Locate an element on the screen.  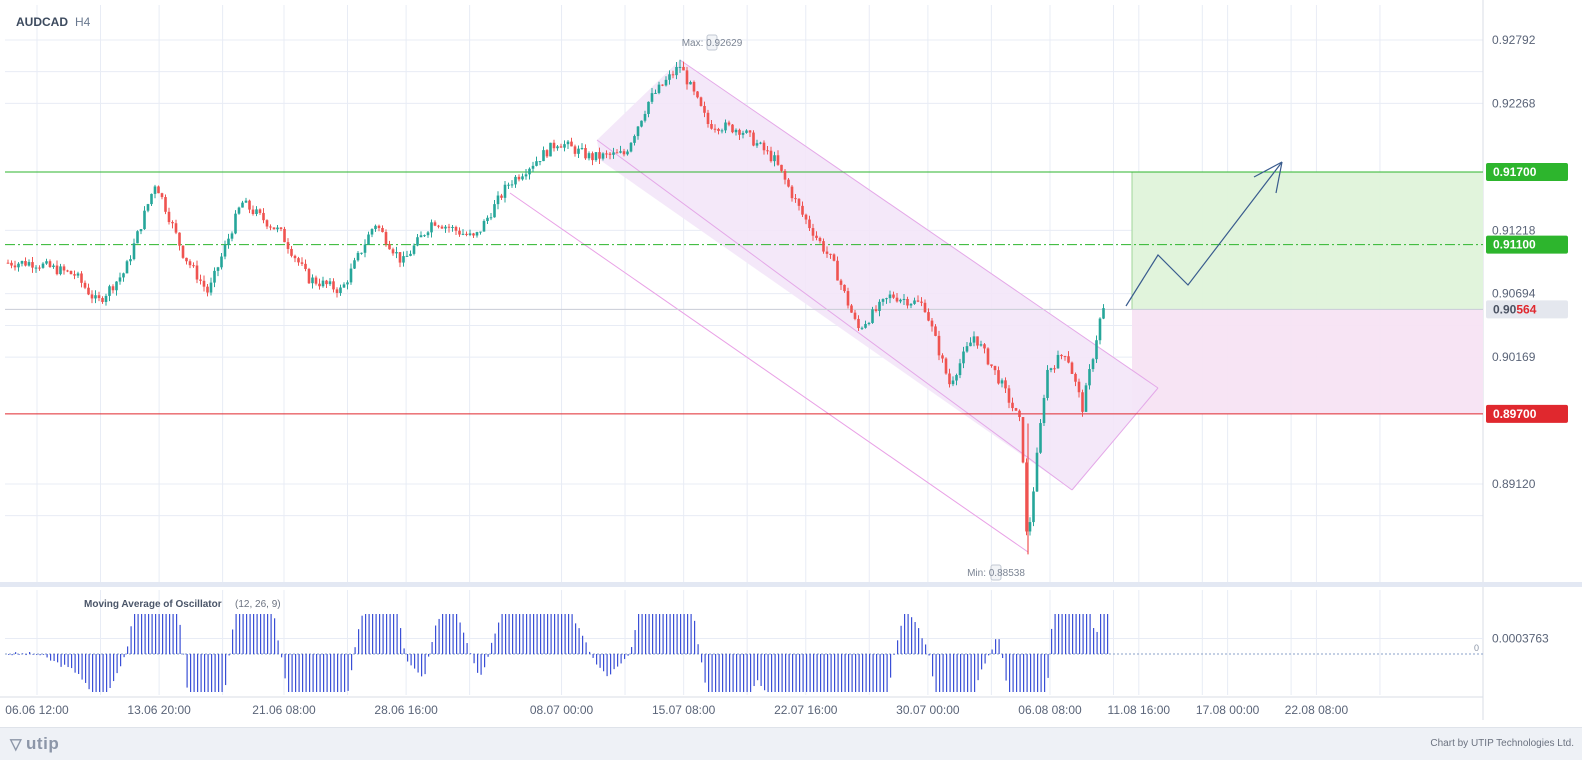
loss-zone is located at coordinates (1307, 361).